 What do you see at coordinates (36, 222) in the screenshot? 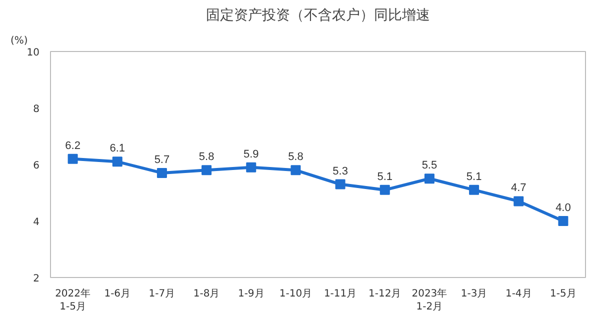
I see `y-tick-label: 4` at bounding box center [36, 222].